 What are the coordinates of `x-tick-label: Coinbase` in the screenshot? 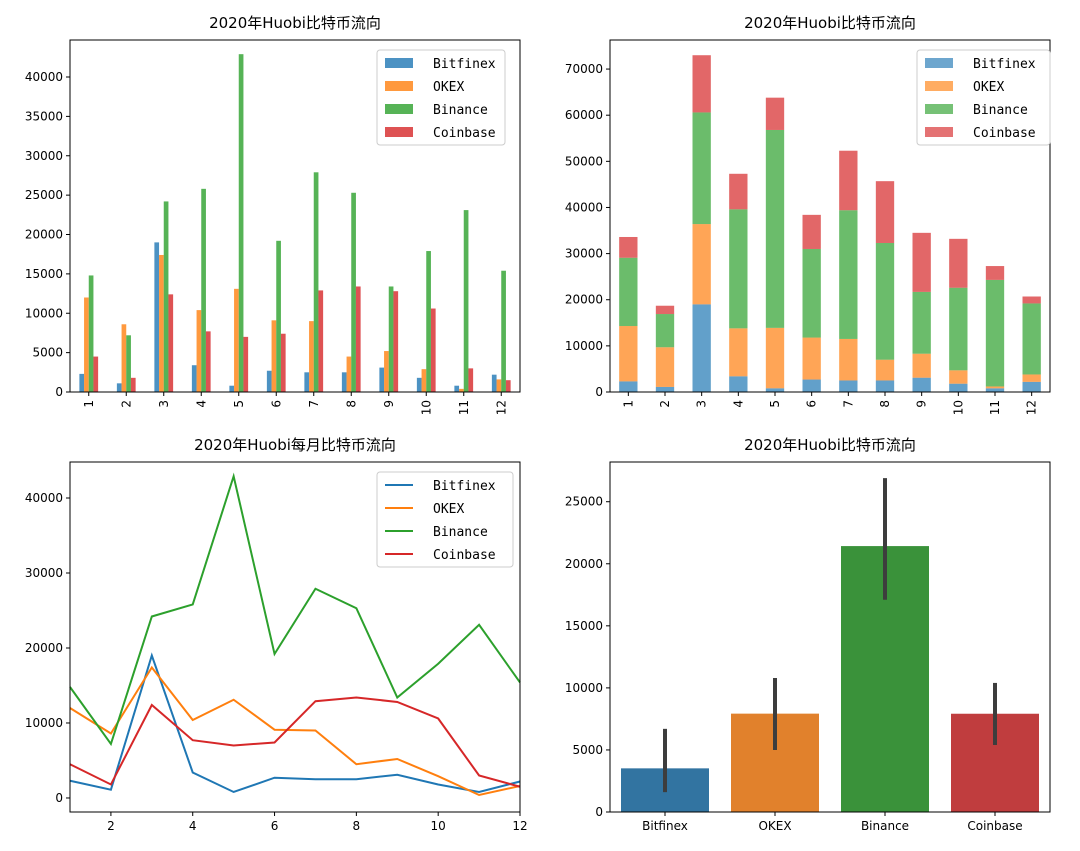 It's located at (994, 826).